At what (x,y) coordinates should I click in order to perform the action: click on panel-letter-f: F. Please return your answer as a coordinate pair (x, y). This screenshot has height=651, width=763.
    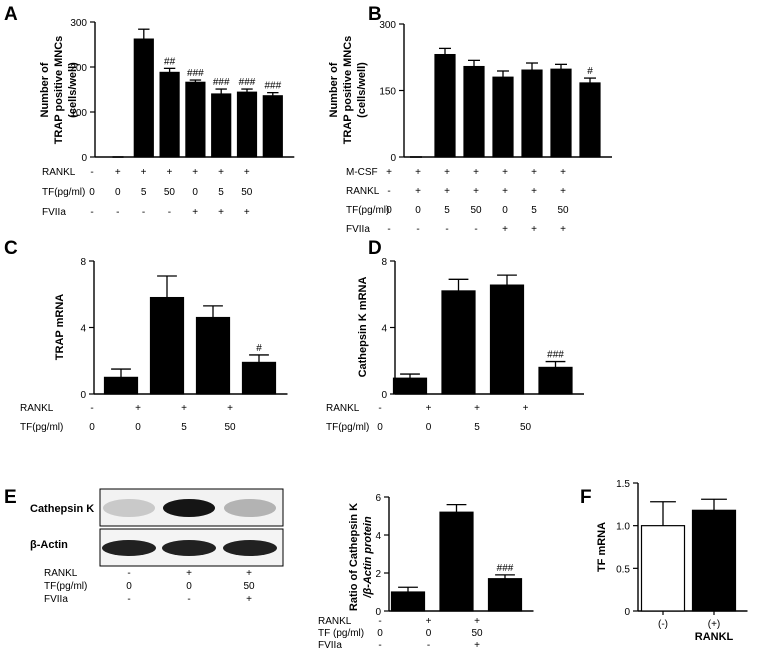
    Looking at the image, I should click on (586, 497).